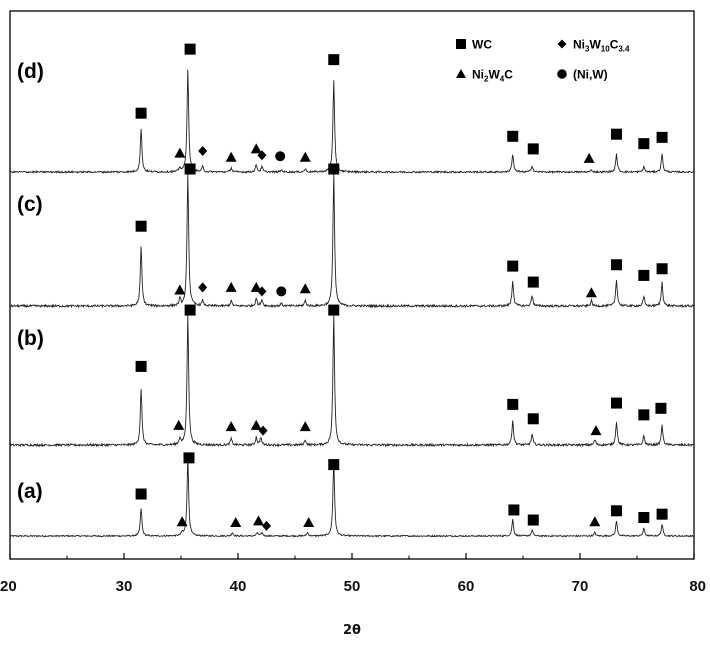 This screenshot has width=710, height=660. I want to click on legend: WC Ni3W10C3.4 Ni2W4C (Ni,W), so click(543, 61).